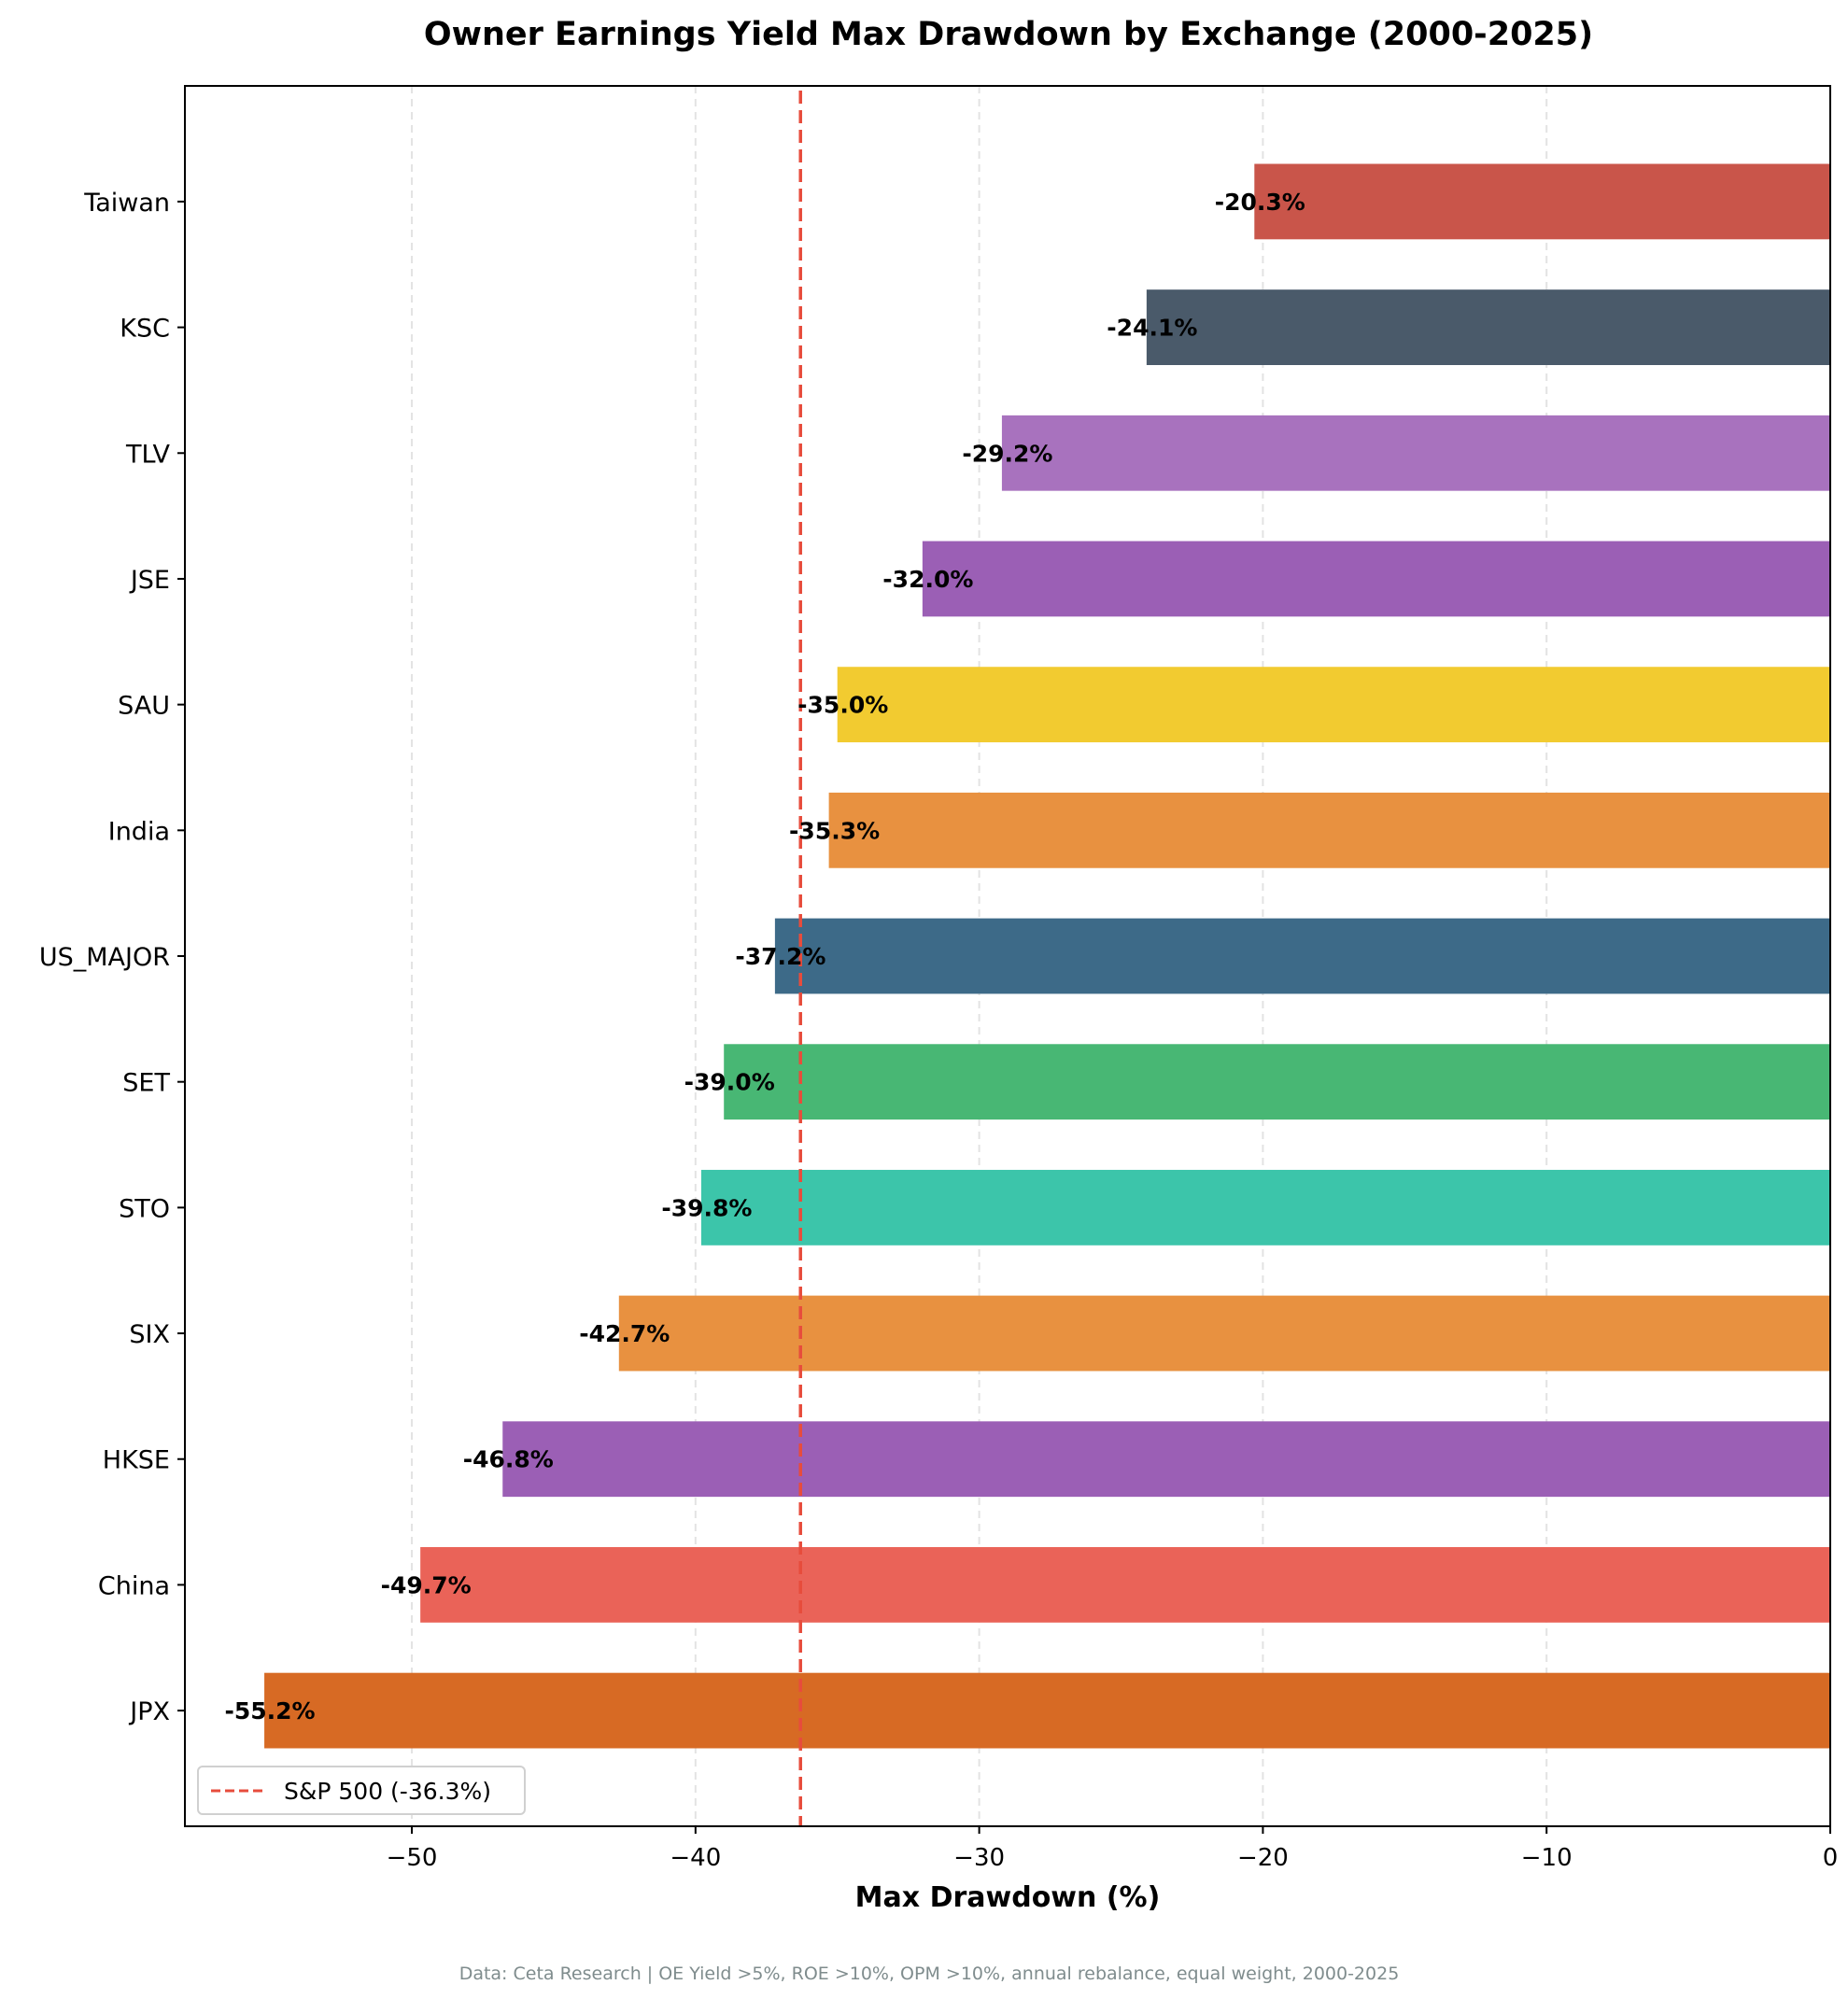 This screenshot has height=1999, width=1848. What do you see at coordinates (729, 1083) in the screenshot?
I see `data-label: -39.0%` at bounding box center [729, 1083].